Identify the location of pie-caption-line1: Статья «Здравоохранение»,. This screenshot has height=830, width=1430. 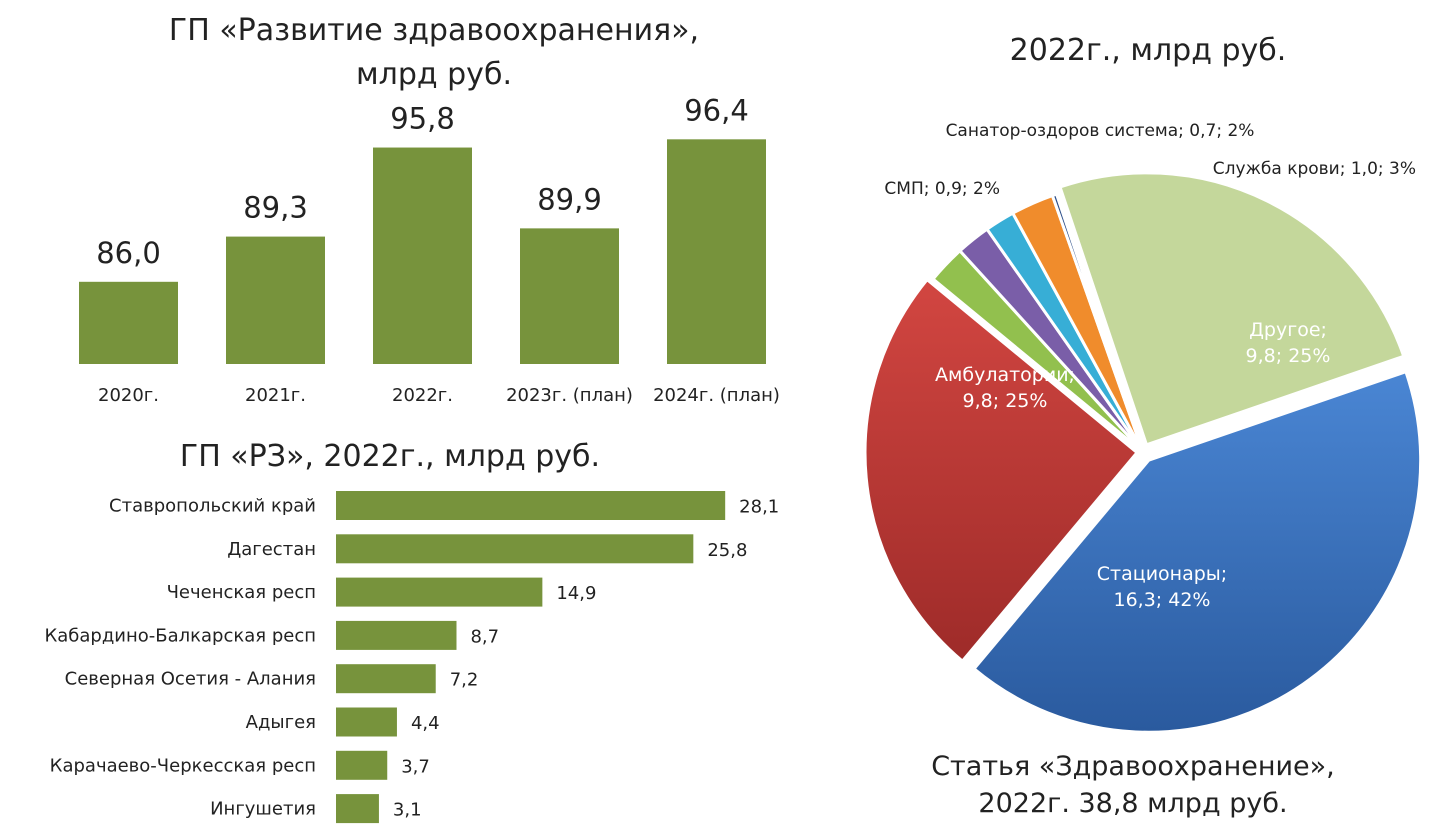
(1133, 766).